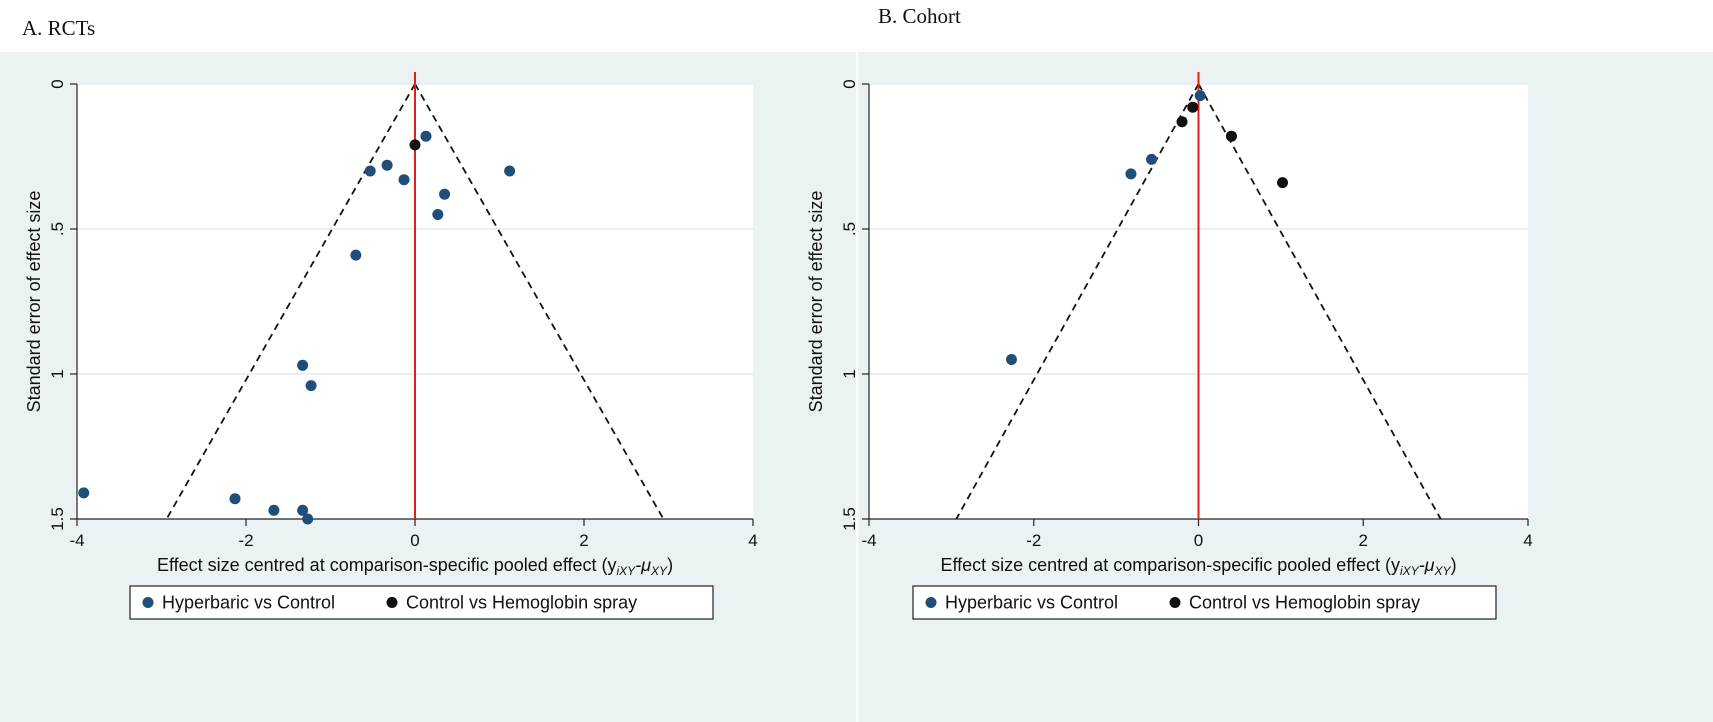  Describe the element at coordinates (1077, 301) in the screenshot. I see `funnel-line-left` at that location.